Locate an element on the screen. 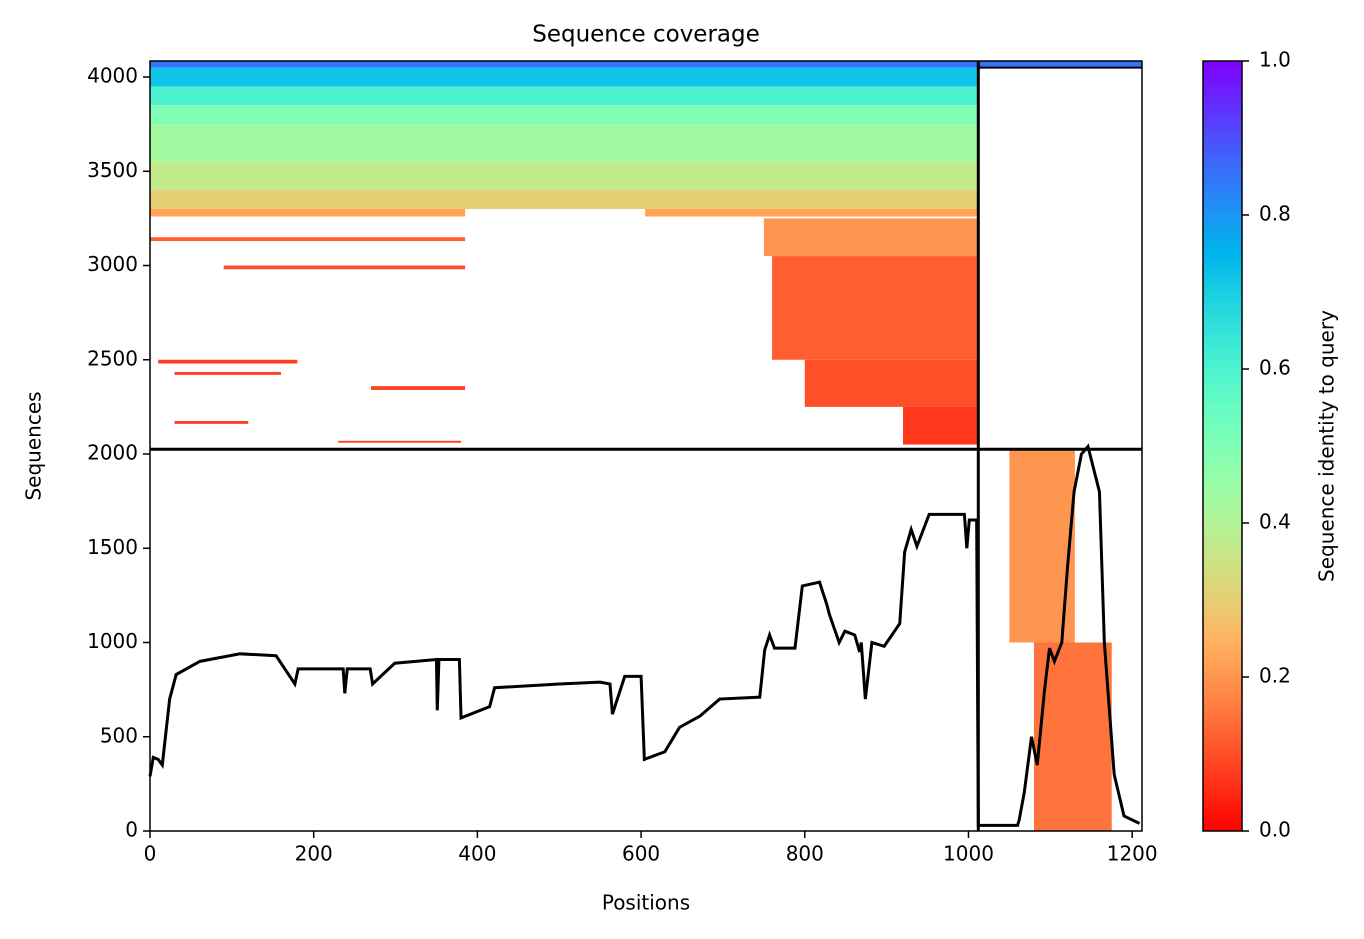  x-tick-label: 600 is located at coordinates (641, 854).